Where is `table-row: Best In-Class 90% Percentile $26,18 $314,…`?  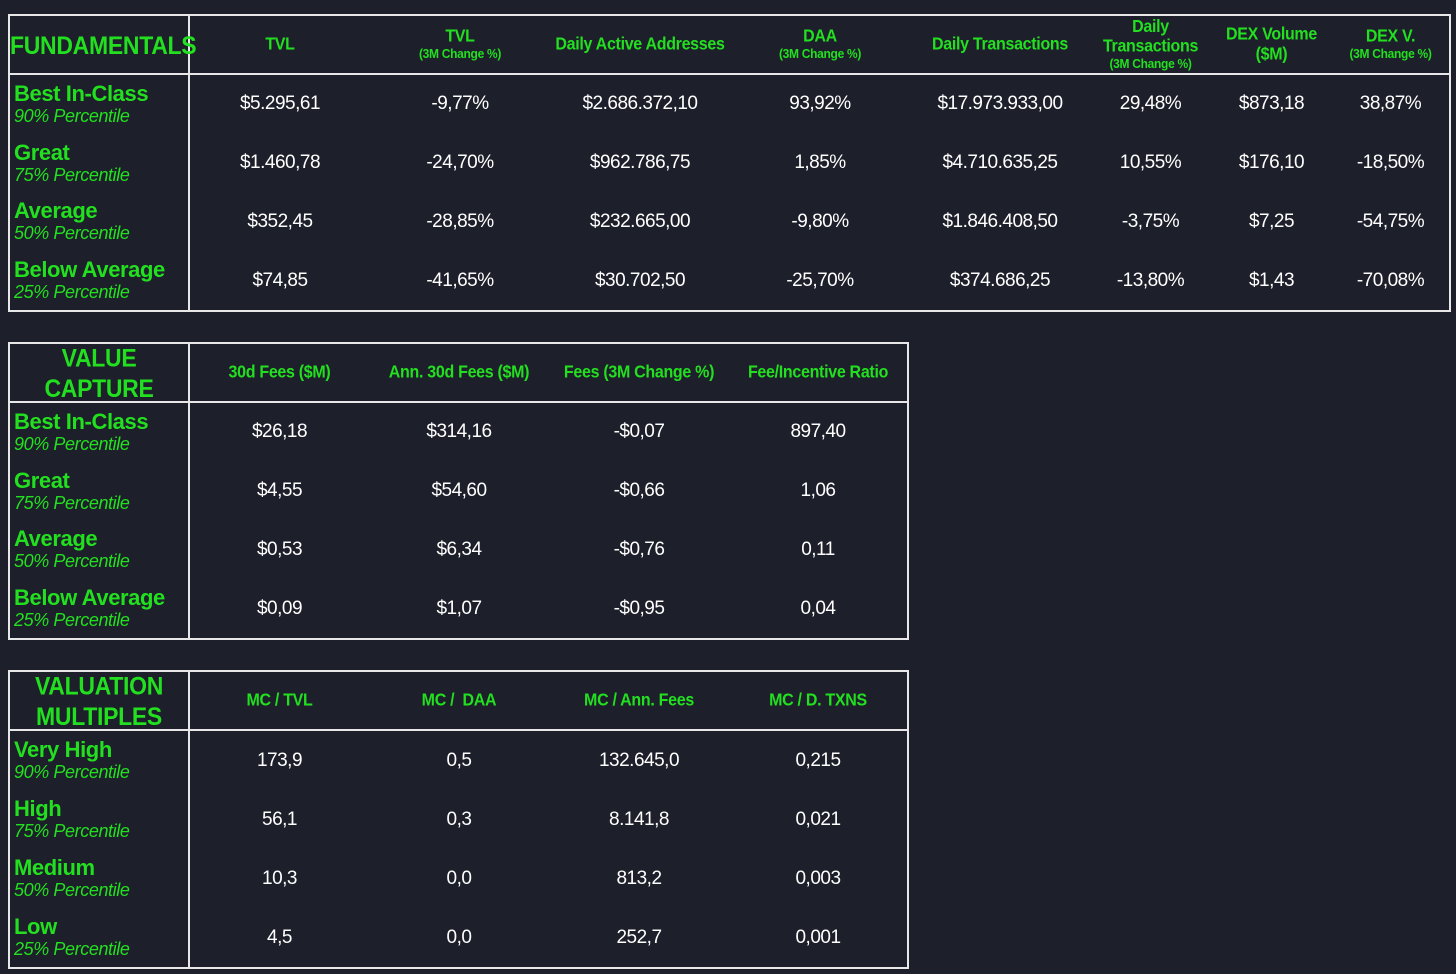 table-row: Best In-Class 90% Percentile $26,18 $314,… is located at coordinates (458, 432).